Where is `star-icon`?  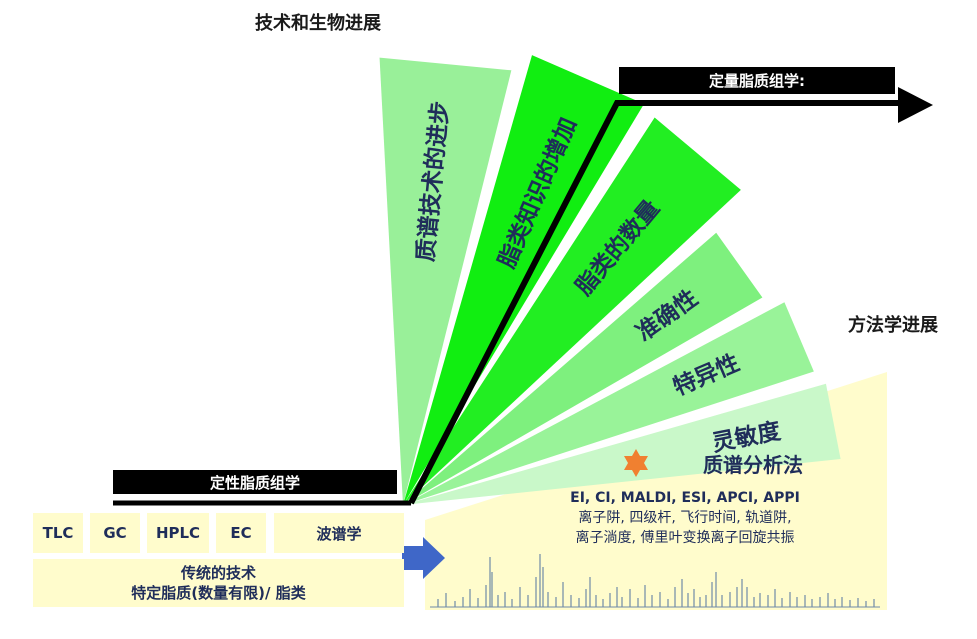 star-icon is located at coordinates (636, 463).